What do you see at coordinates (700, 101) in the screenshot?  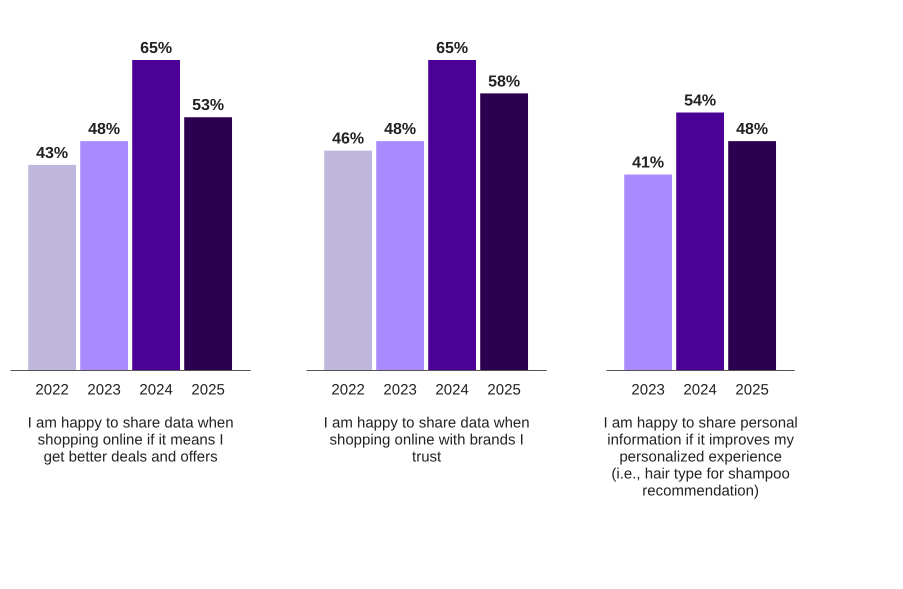 I see `data-label: 54%` at bounding box center [700, 101].